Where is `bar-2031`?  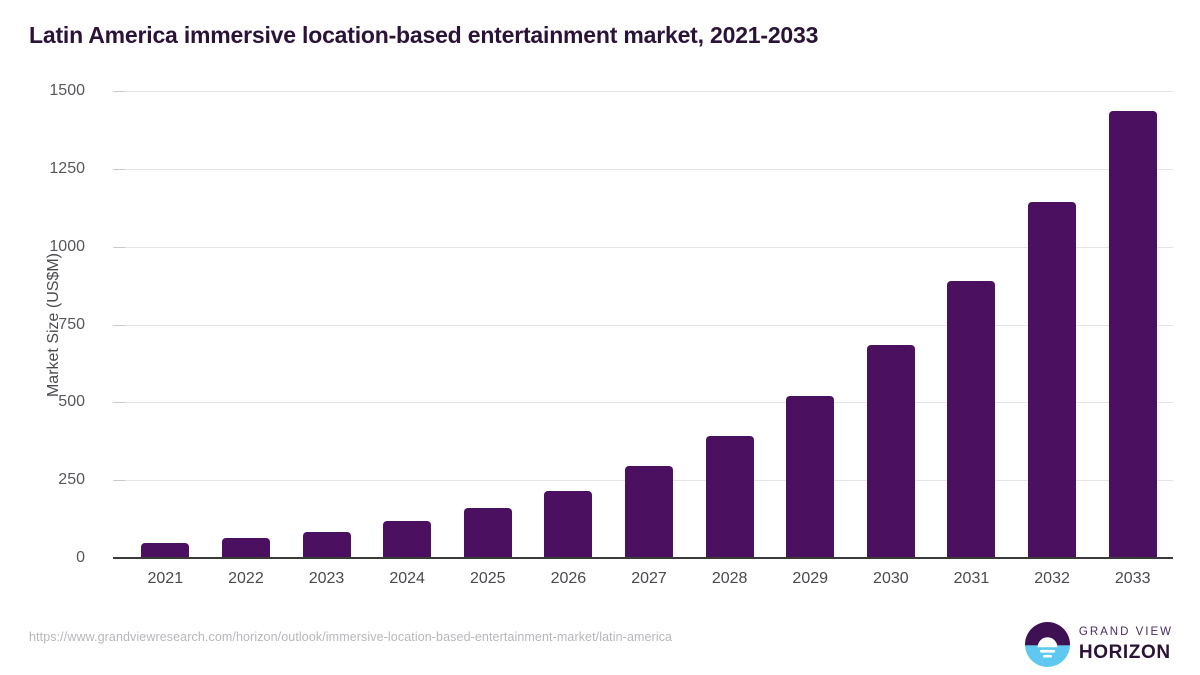
bar-2031 is located at coordinates (971, 419).